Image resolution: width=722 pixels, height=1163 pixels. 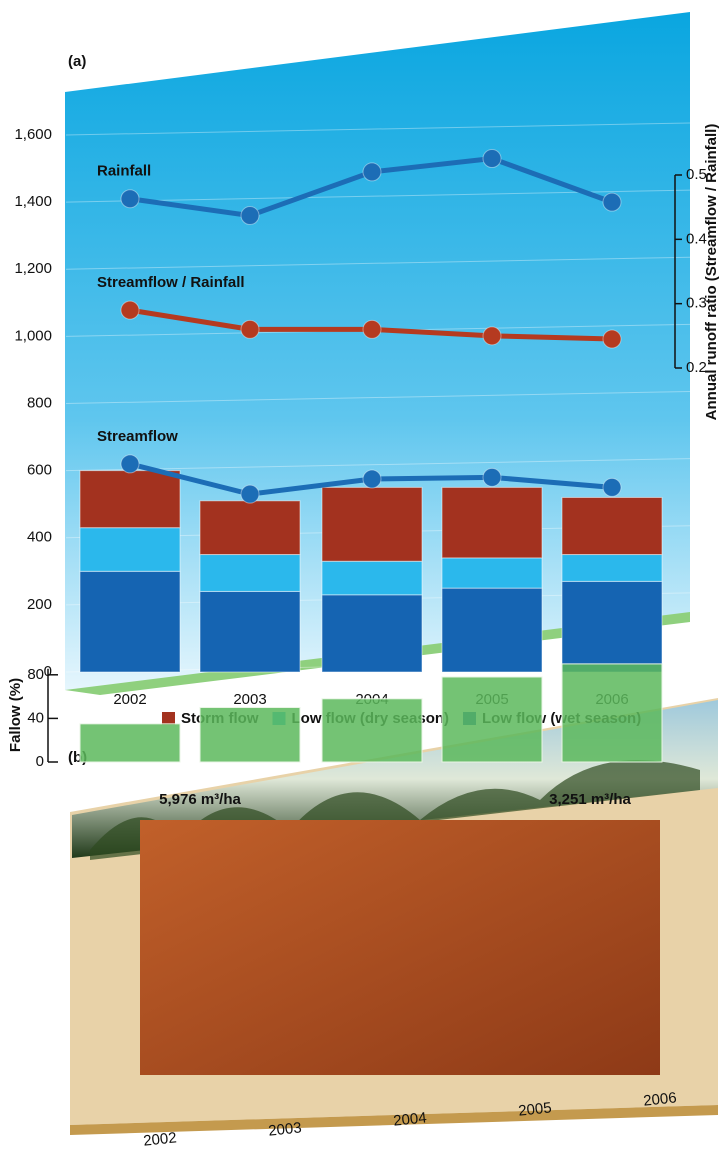 I want to click on y-tick-label: 200, so click(x=39, y=604).